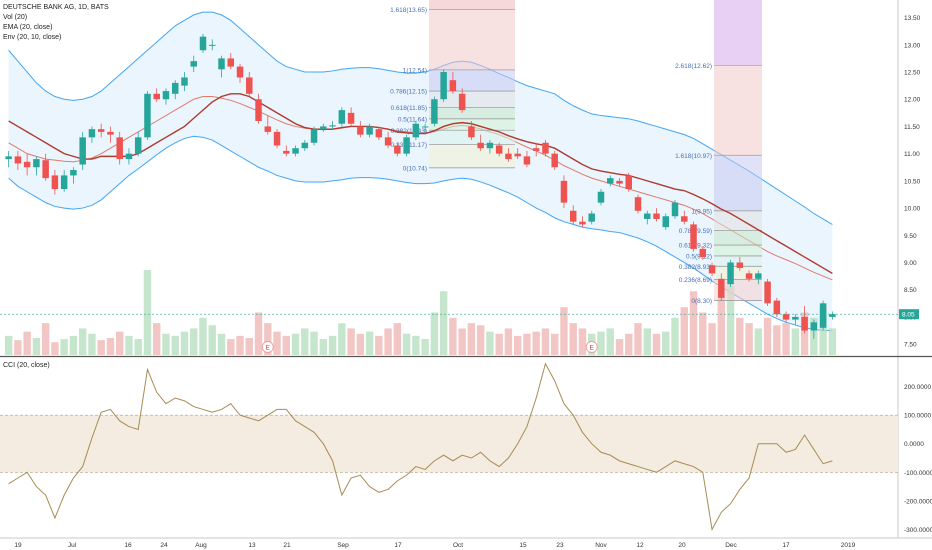 Image resolution: width=932 pixels, height=550 pixels. What do you see at coordinates (32, 37) in the screenshot?
I see `envelope-legend: Env (20, 10, close)` at bounding box center [32, 37].